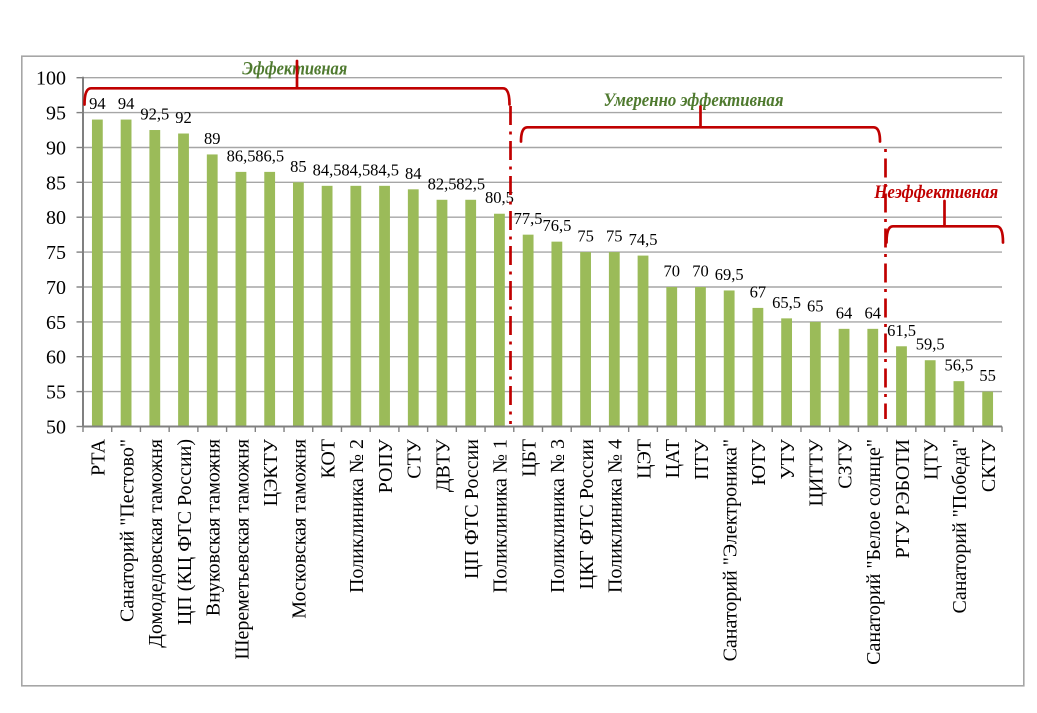 The height and width of the screenshot is (713, 1037). Describe the element at coordinates (529, 458) in the screenshot. I see `svg-text: ЦБТ` at that location.